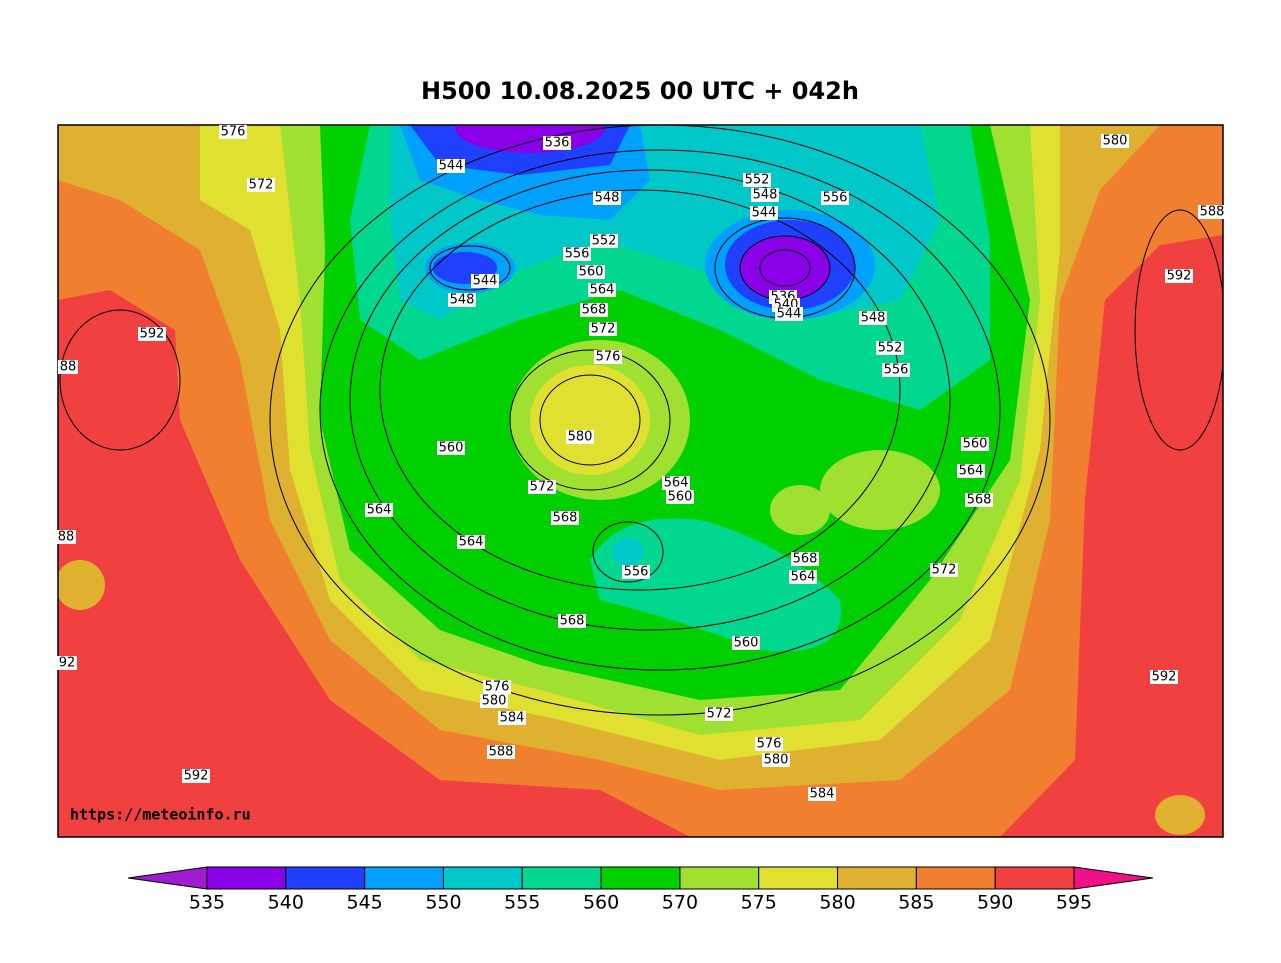  Describe the element at coordinates (207, 903) in the screenshot. I see `colorbar-label: 535` at that location.